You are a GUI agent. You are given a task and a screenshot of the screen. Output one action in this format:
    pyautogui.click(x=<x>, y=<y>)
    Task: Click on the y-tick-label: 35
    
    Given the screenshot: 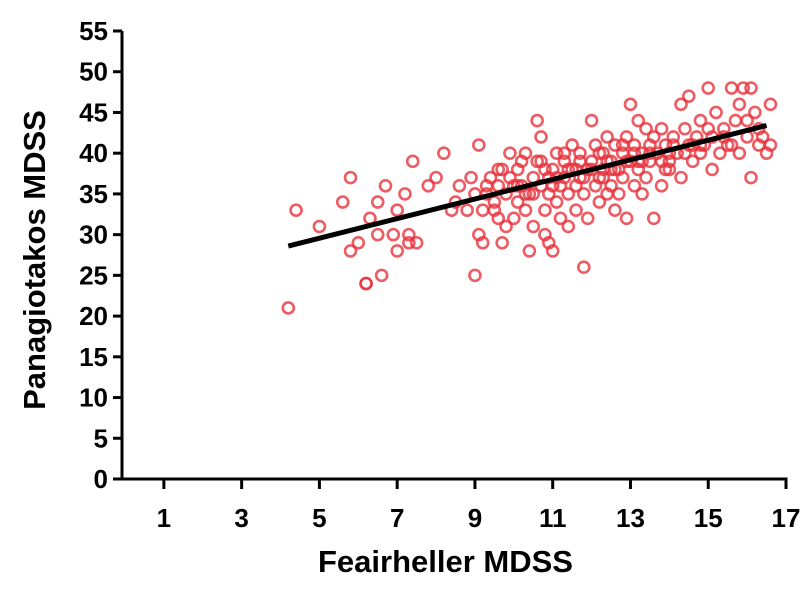 What is the action you would take?
    pyautogui.click(x=93, y=194)
    